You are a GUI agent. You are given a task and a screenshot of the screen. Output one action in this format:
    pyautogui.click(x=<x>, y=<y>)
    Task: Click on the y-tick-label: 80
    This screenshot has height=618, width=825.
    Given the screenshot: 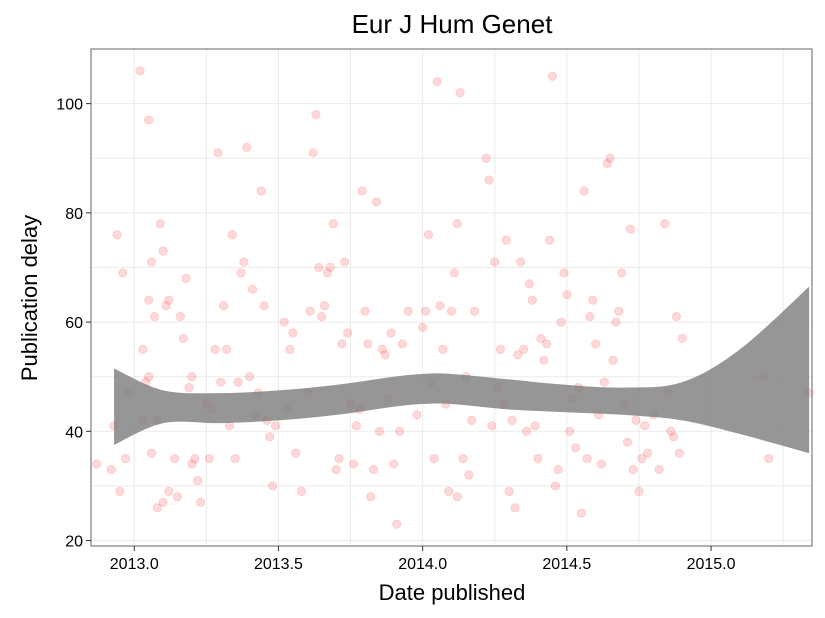 What is the action you would take?
    pyautogui.click(x=74, y=214)
    